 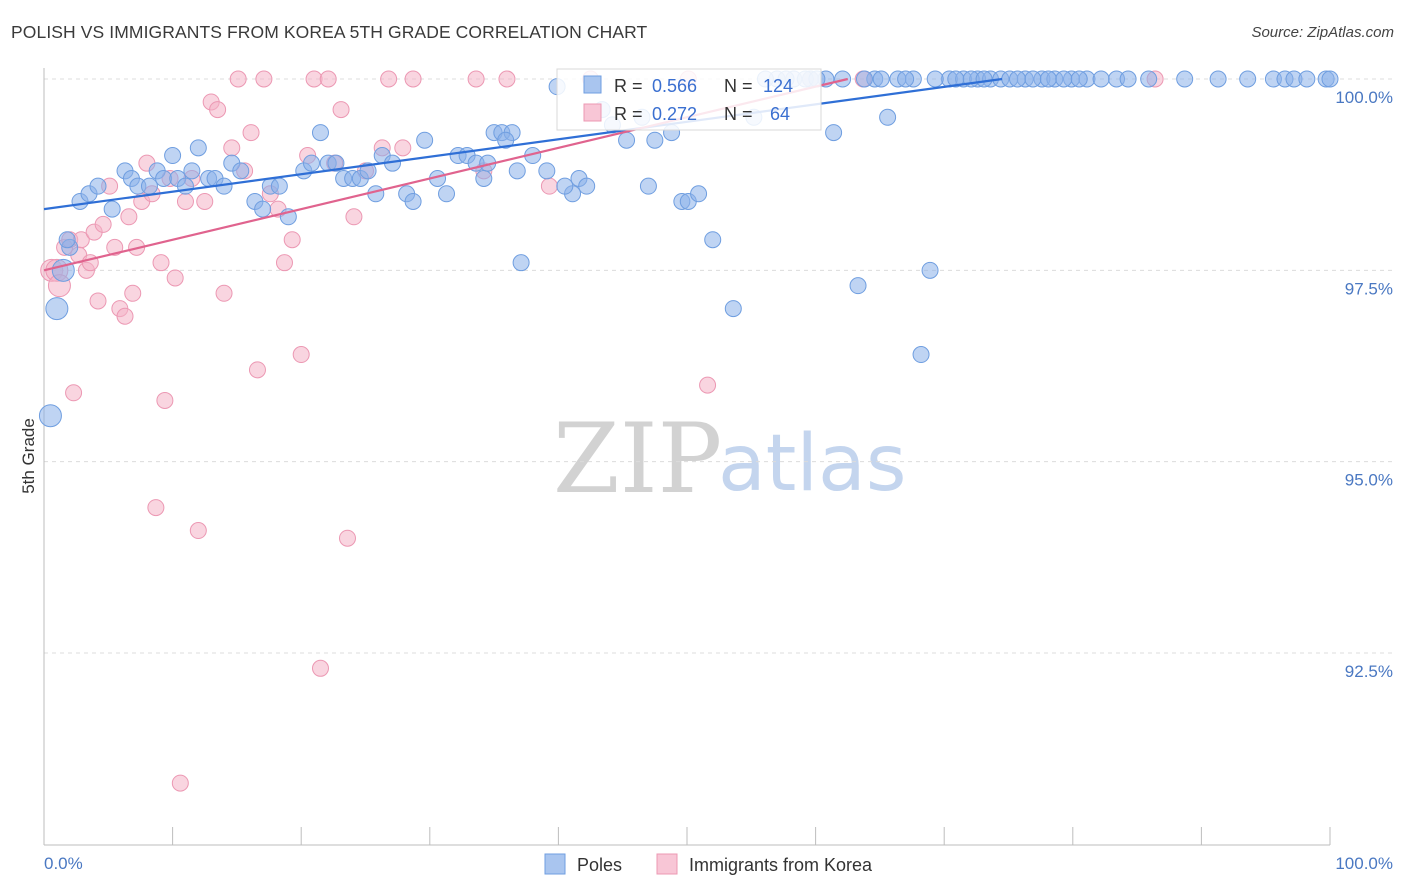 I want to click on poles-trend-line, so click(x=523, y=144).